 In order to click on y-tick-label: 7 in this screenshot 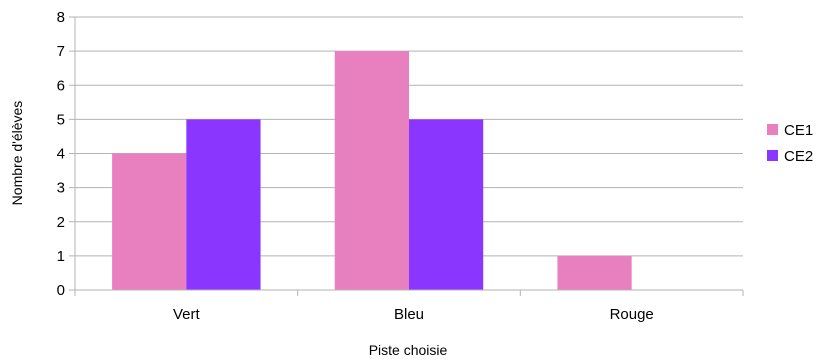, I will do `click(61, 51)`.